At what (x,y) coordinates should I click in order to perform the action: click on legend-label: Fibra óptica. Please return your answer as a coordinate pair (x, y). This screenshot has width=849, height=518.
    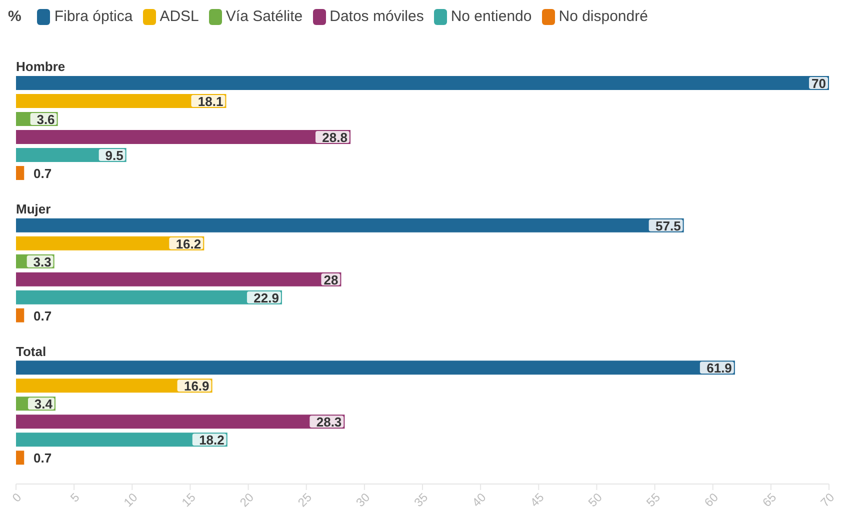
    Looking at the image, I should click on (93, 16).